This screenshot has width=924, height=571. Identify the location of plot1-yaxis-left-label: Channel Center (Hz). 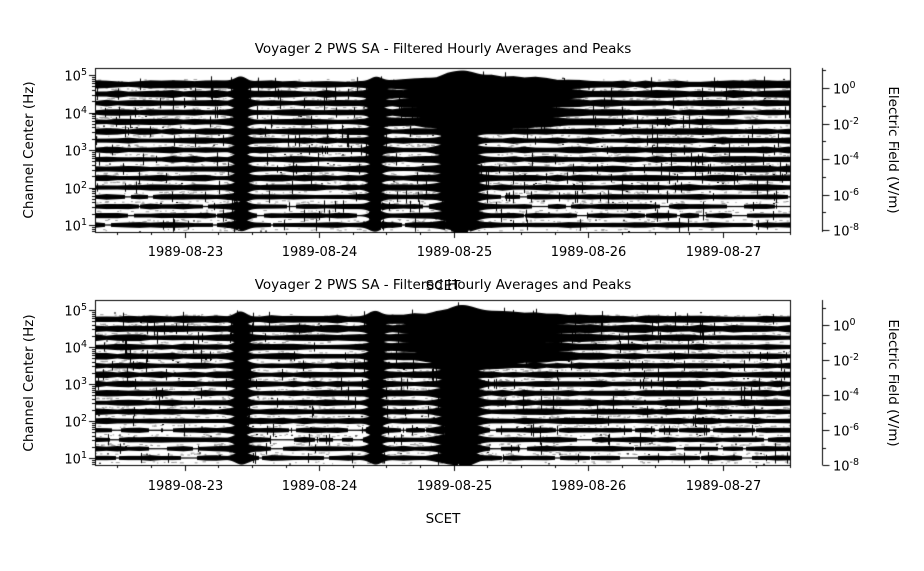
(29, 150).